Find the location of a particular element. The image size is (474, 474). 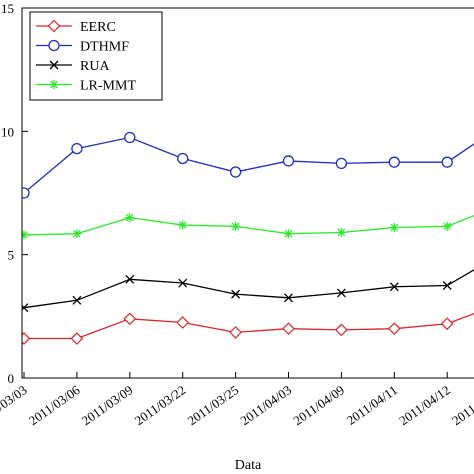

series-rua is located at coordinates (248, 291).